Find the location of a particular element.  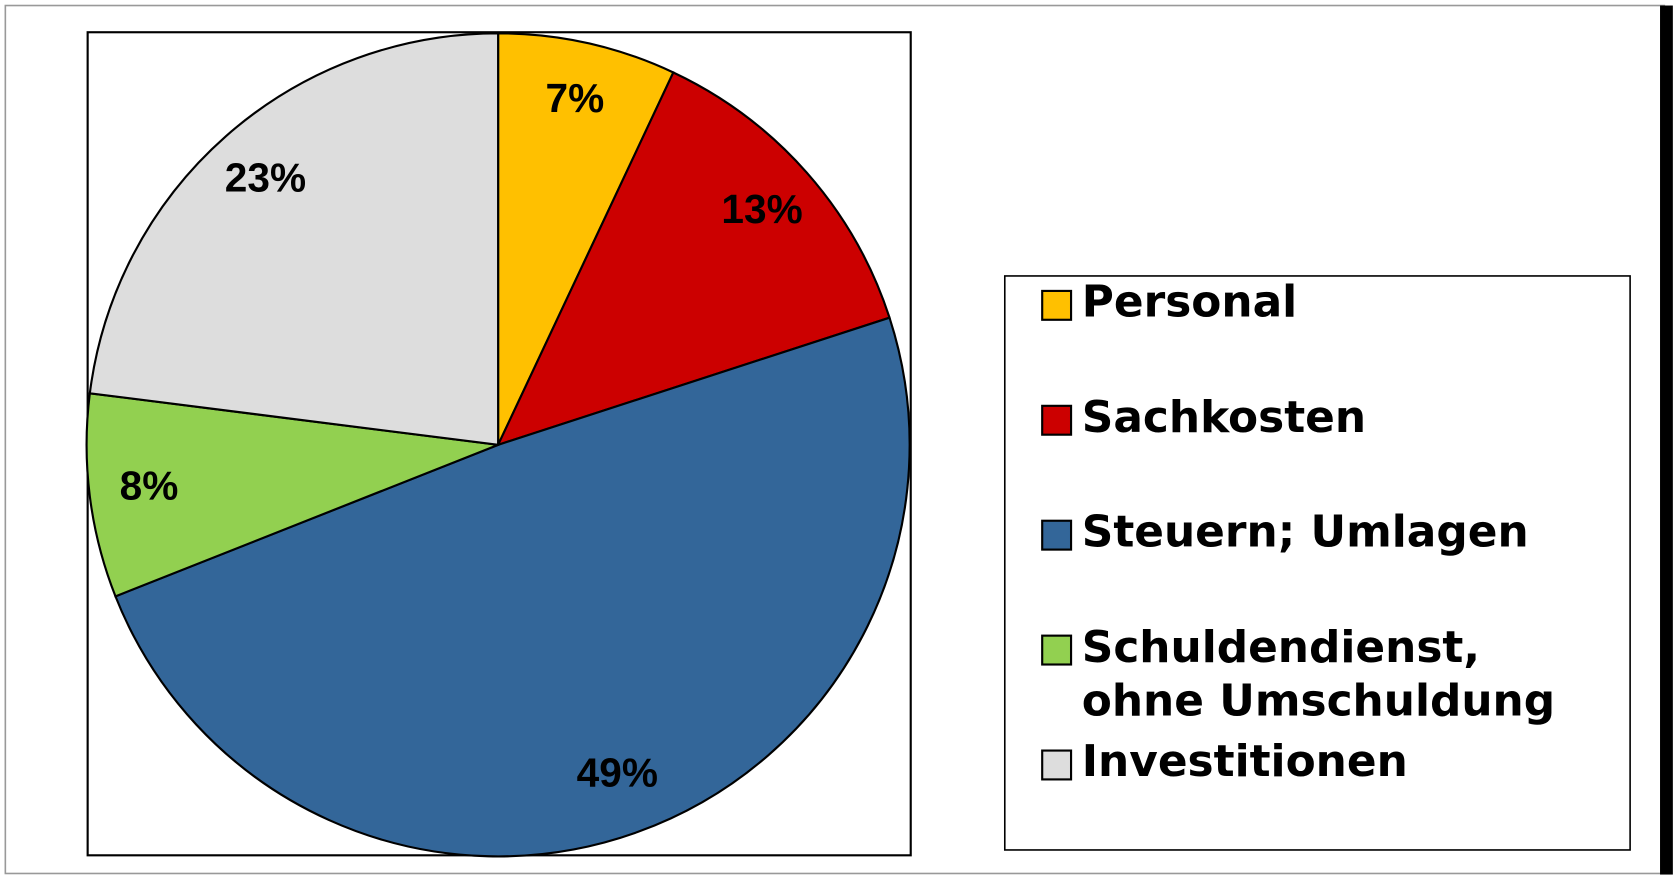

data-label: 23% is located at coordinates (265, 178).